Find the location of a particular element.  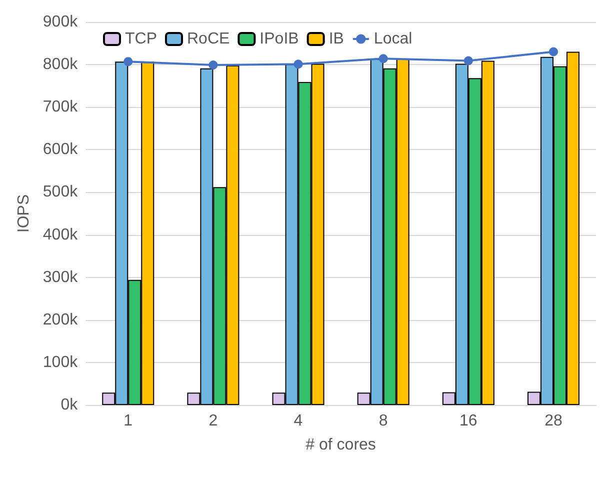

x-tick-label: 16 is located at coordinates (469, 421).